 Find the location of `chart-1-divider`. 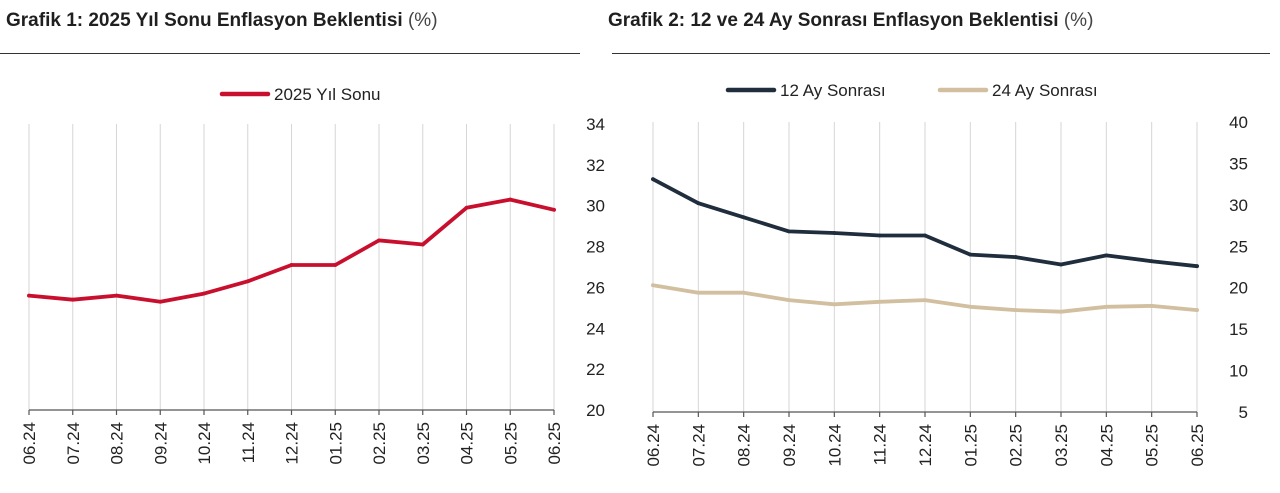

chart-1-divider is located at coordinates (290, 53).